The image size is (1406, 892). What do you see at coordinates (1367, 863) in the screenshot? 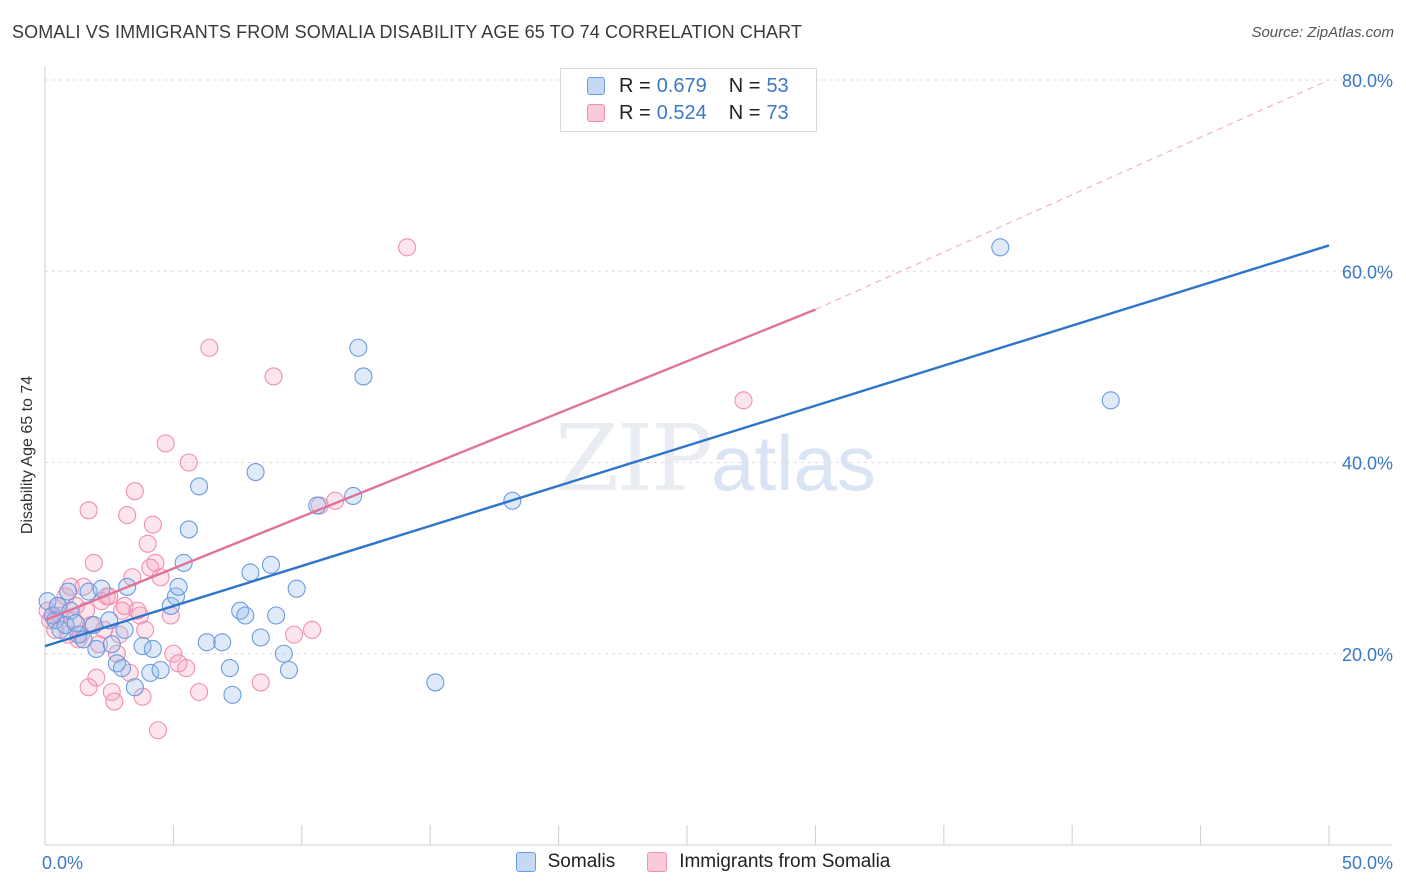
I see `x-tick-label: 50.0%` at bounding box center [1367, 863].